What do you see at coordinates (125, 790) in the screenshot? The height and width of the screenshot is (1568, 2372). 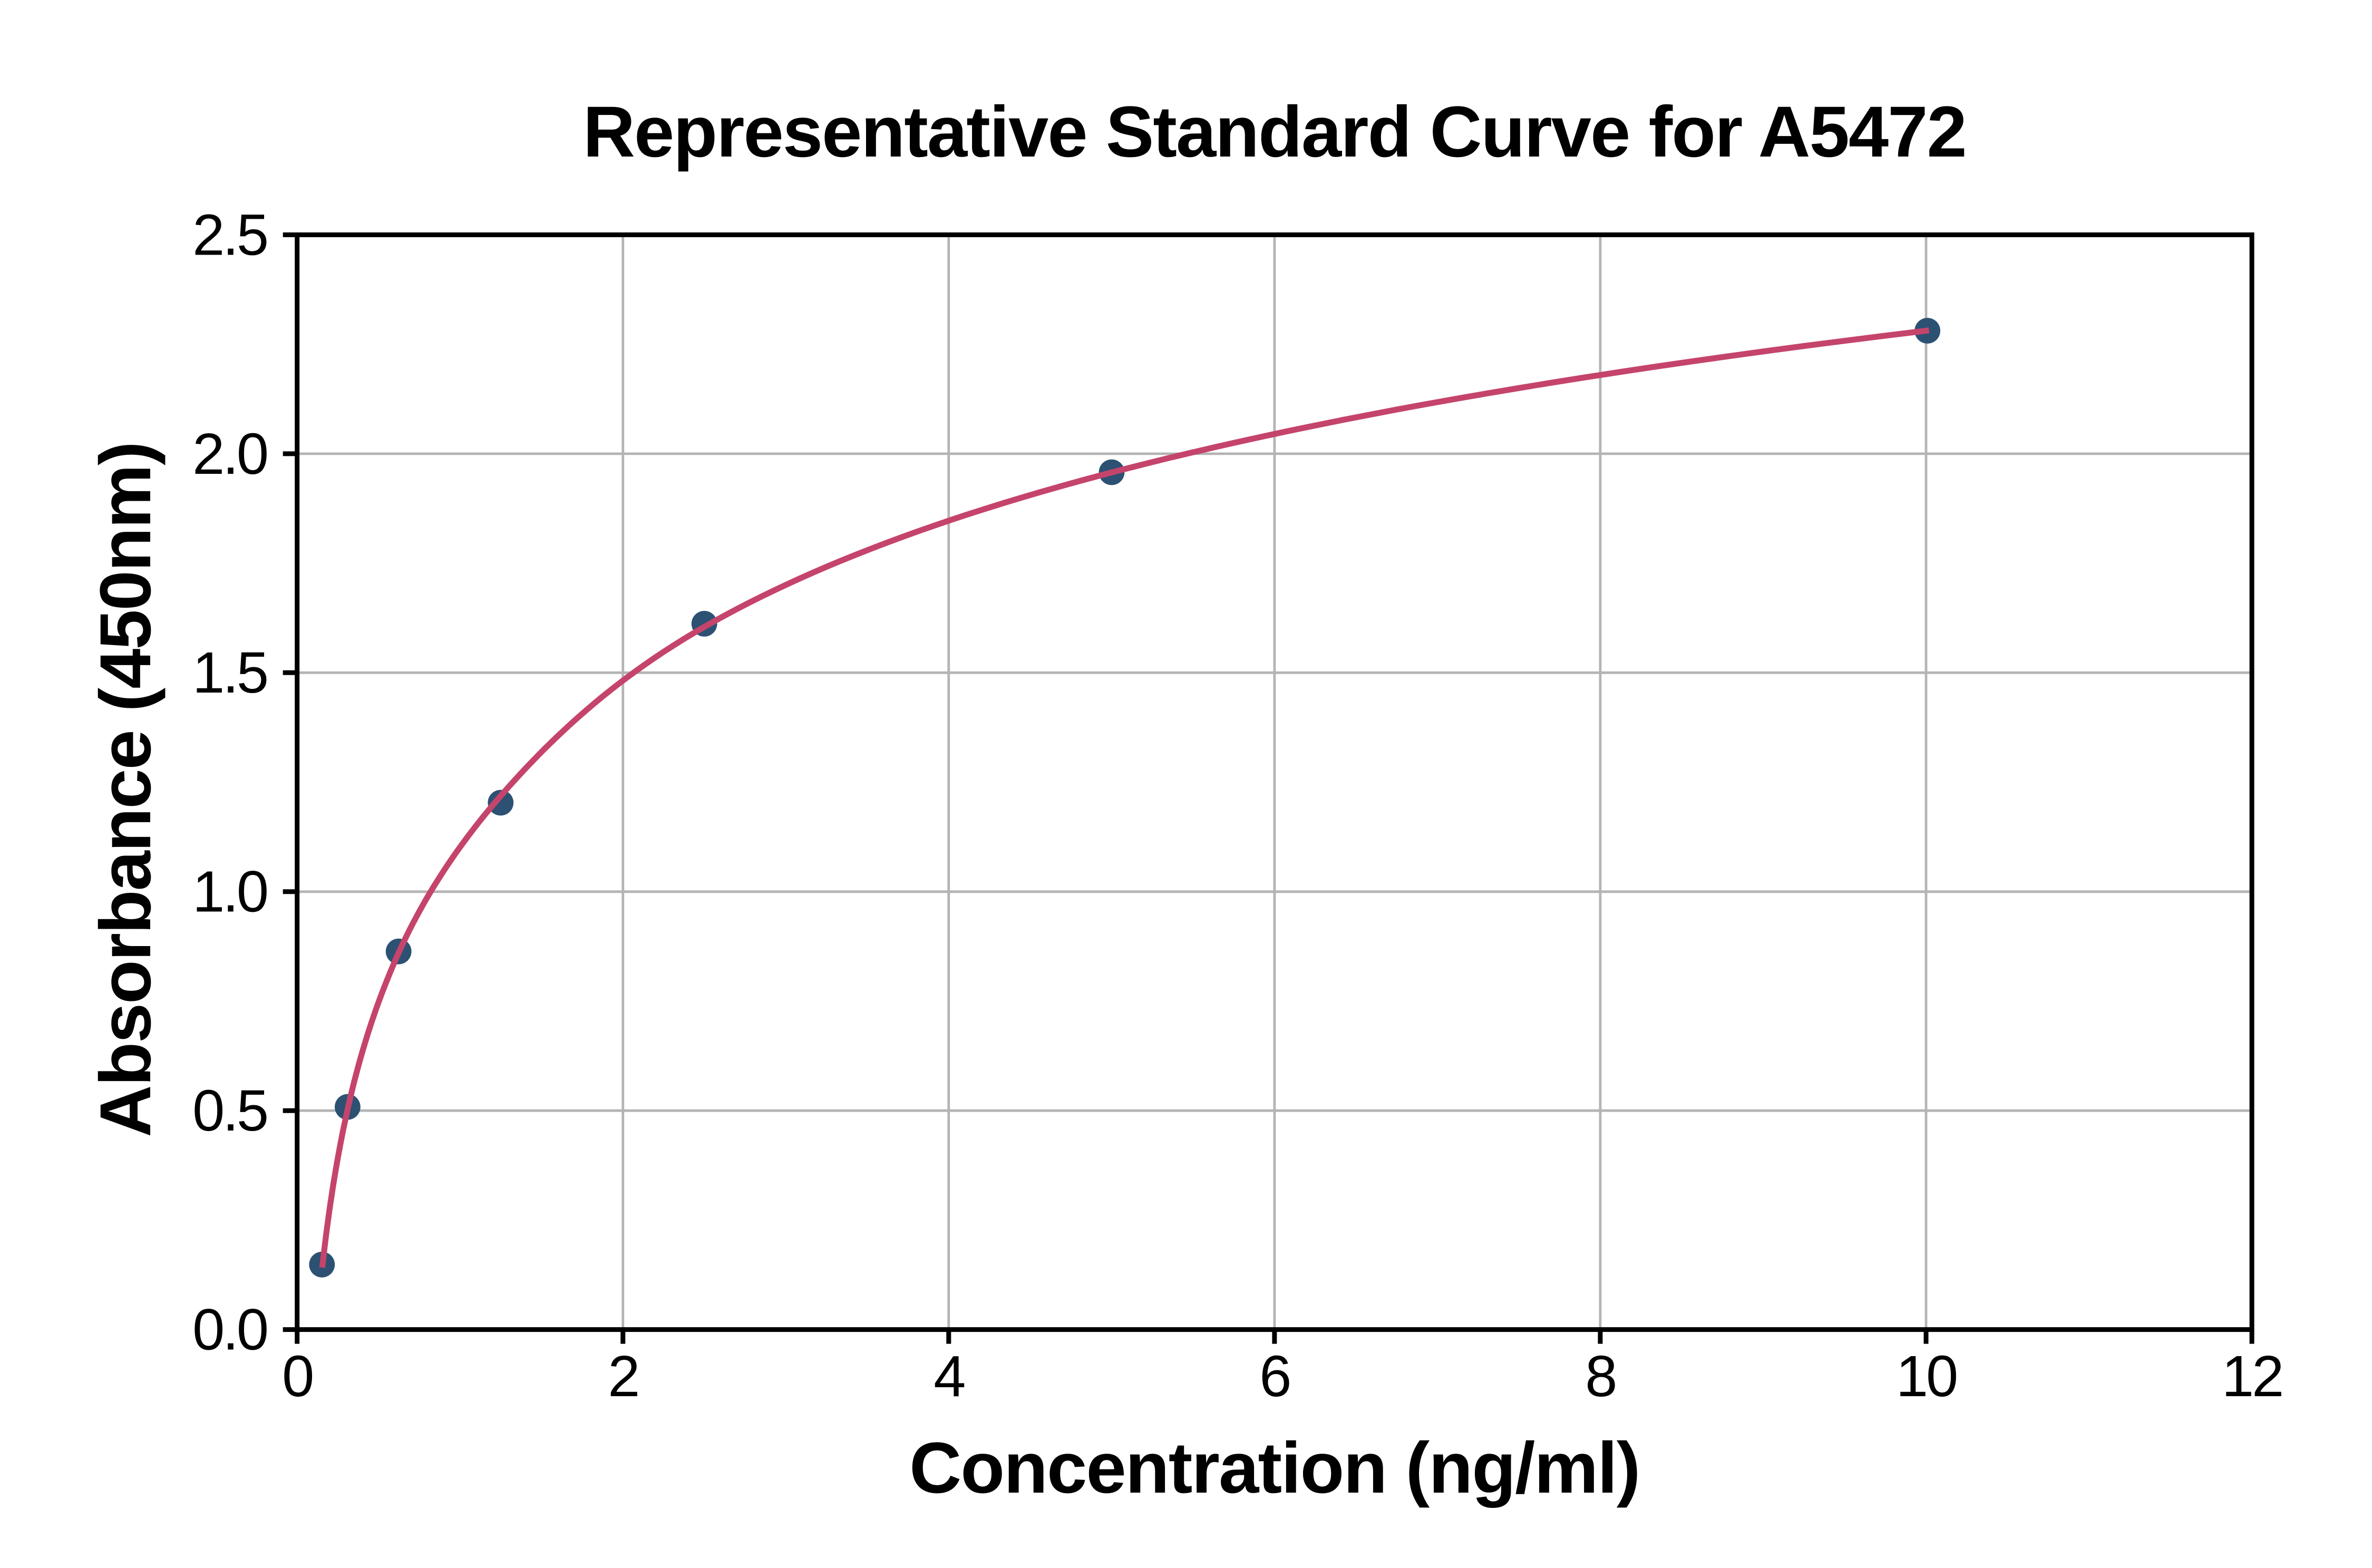 I see `svg-text: Absorbance (450nm)` at bounding box center [125, 790].